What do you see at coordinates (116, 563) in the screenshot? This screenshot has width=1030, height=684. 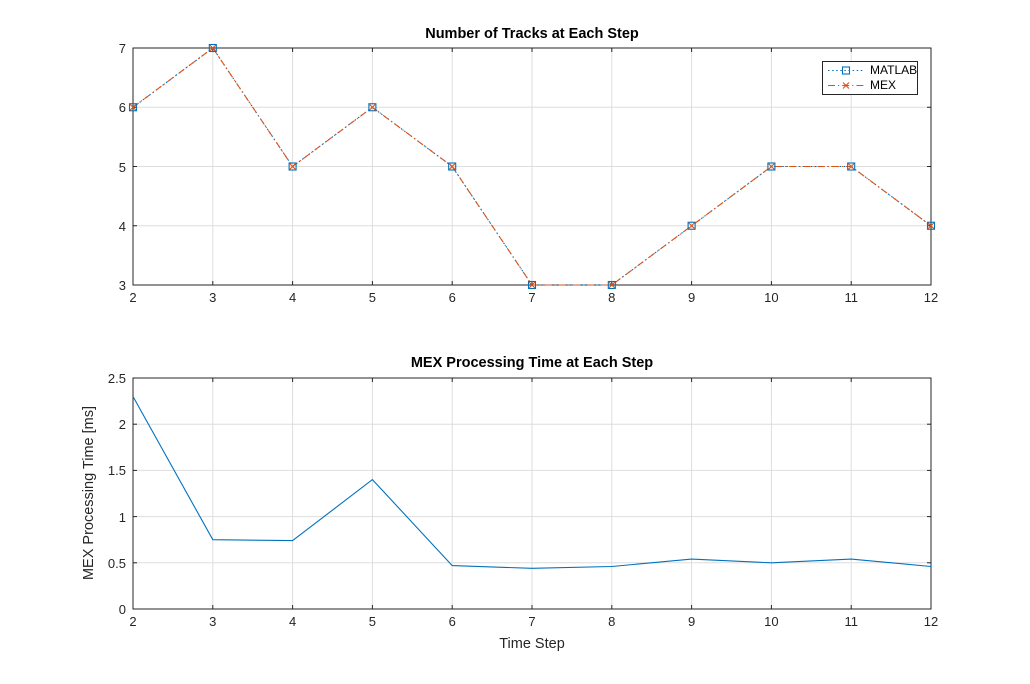 I see `y-tick-label: 0.5` at bounding box center [116, 563].